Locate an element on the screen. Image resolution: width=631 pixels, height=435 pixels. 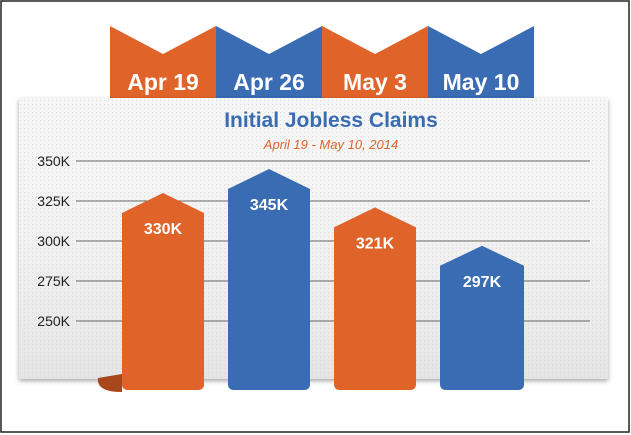
y-tick-label: 300K is located at coordinates (53, 241).